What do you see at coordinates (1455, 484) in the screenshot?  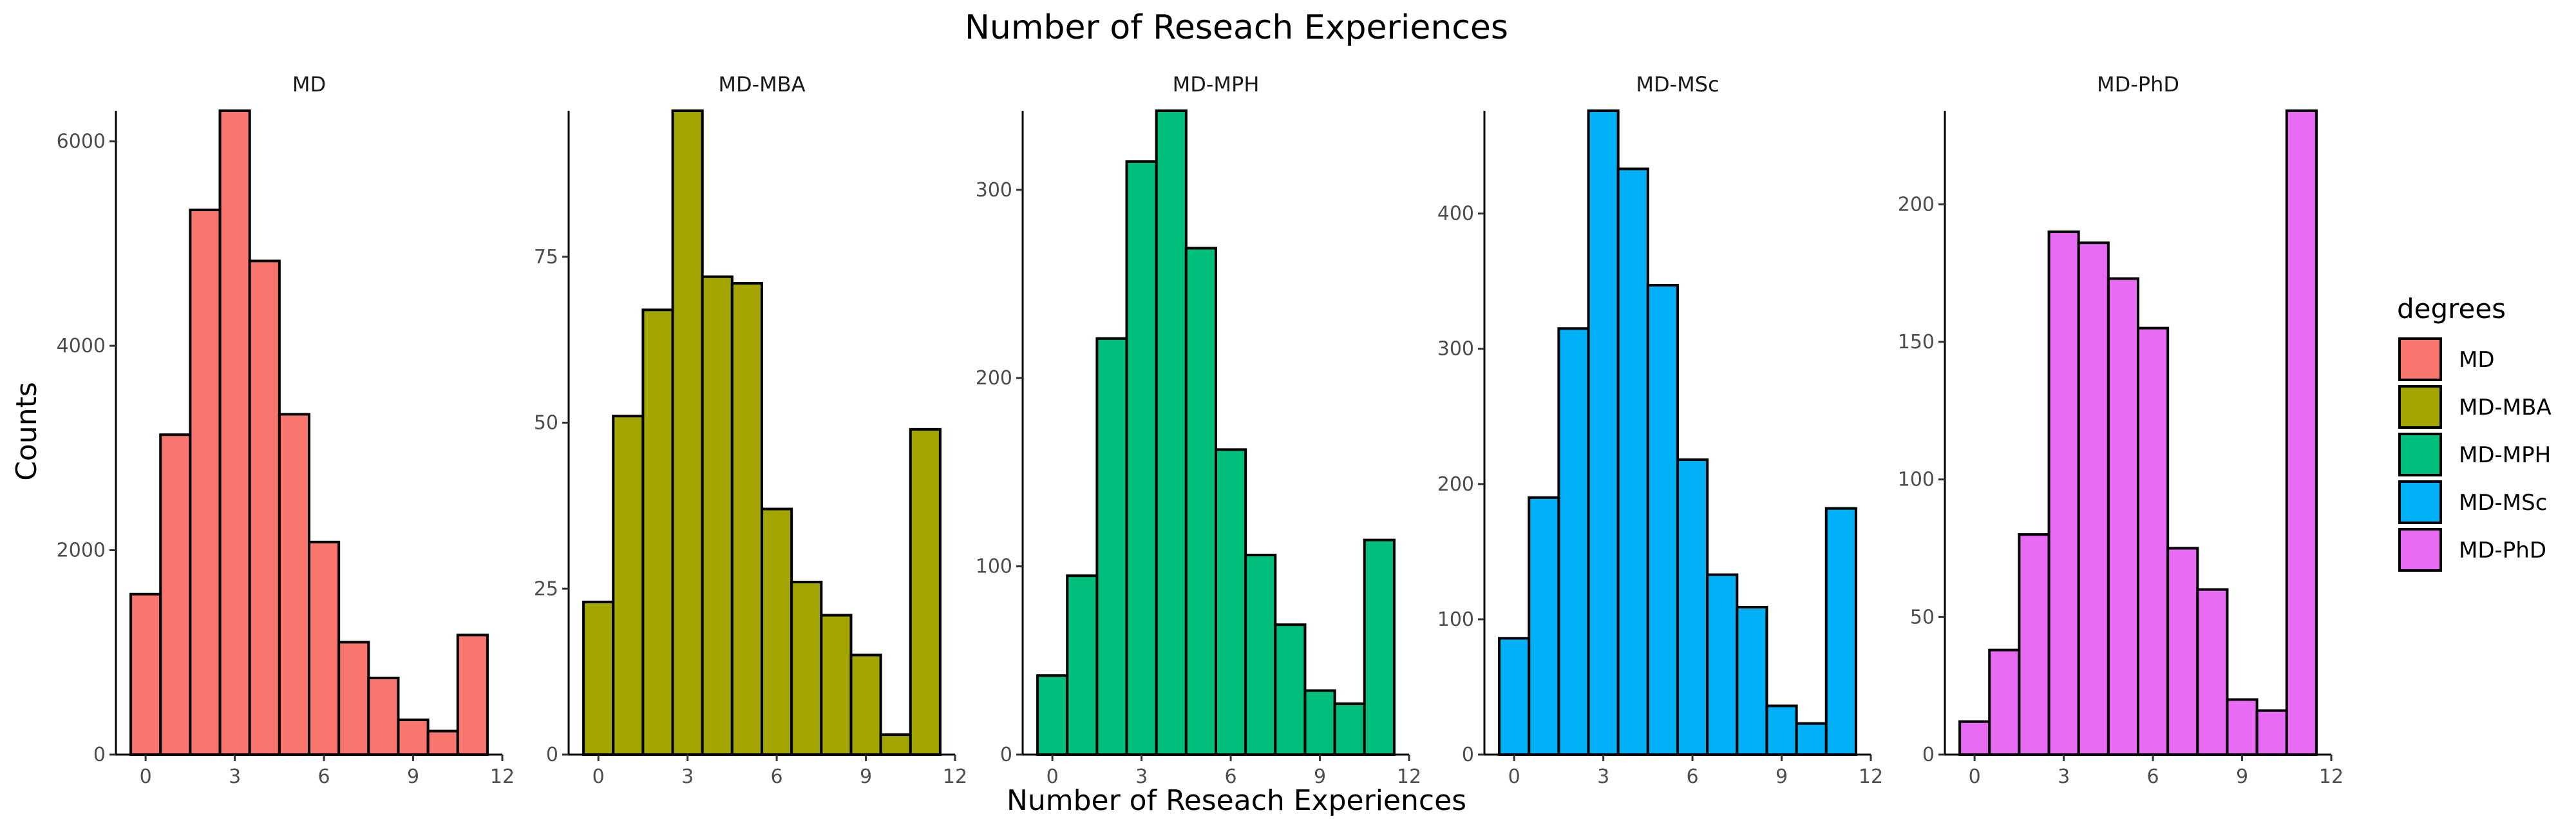 I see `y-tick-label-md-msc-200: 200` at bounding box center [1455, 484].